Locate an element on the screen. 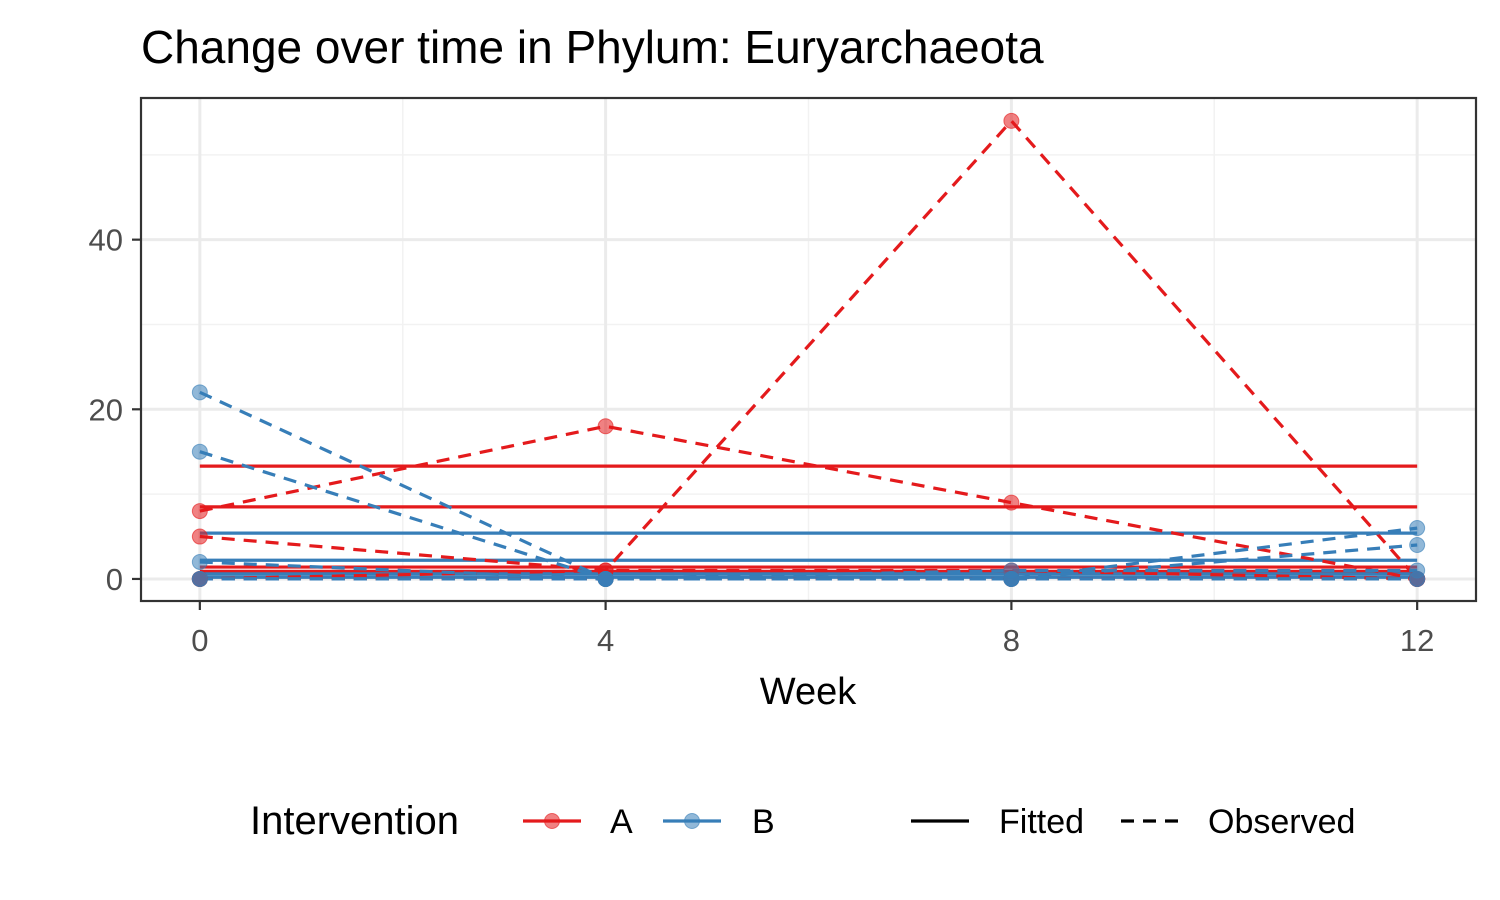 The image size is (1500, 900). y-tick-label: 0 is located at coordinates (114, 579).